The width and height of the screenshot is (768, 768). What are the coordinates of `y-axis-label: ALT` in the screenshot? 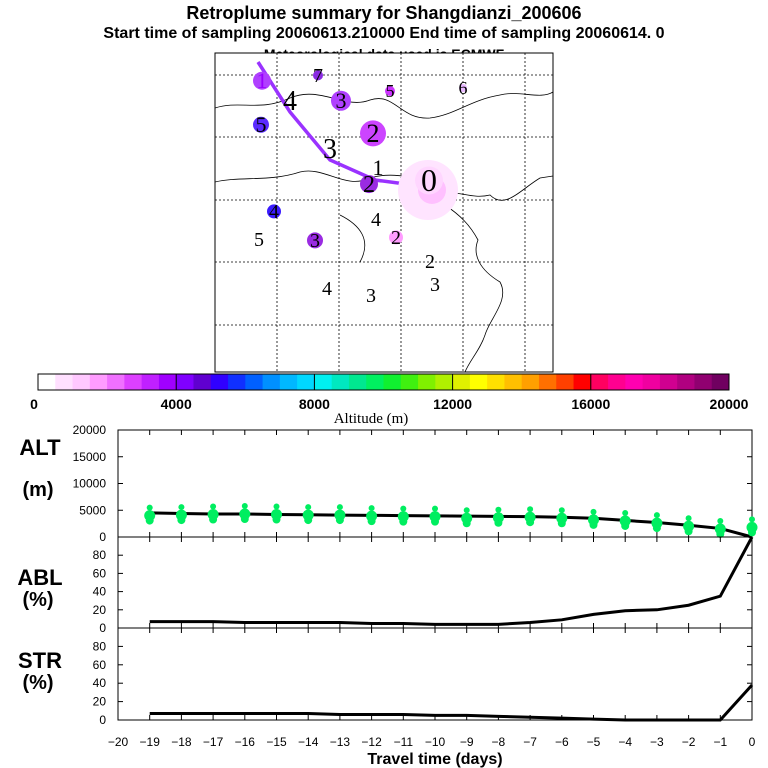 It's located at (40, 447).